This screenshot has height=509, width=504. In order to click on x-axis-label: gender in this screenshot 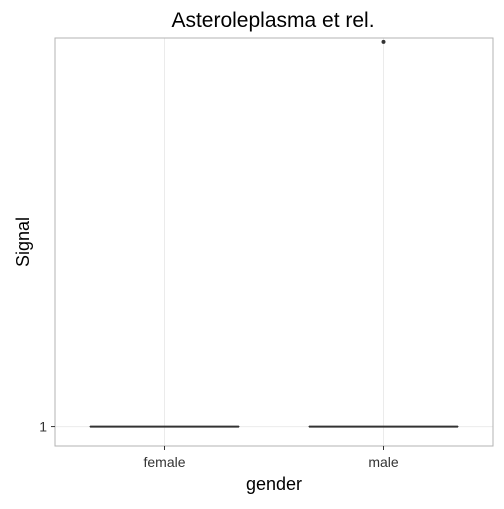, I will do `click(274, 484)`.